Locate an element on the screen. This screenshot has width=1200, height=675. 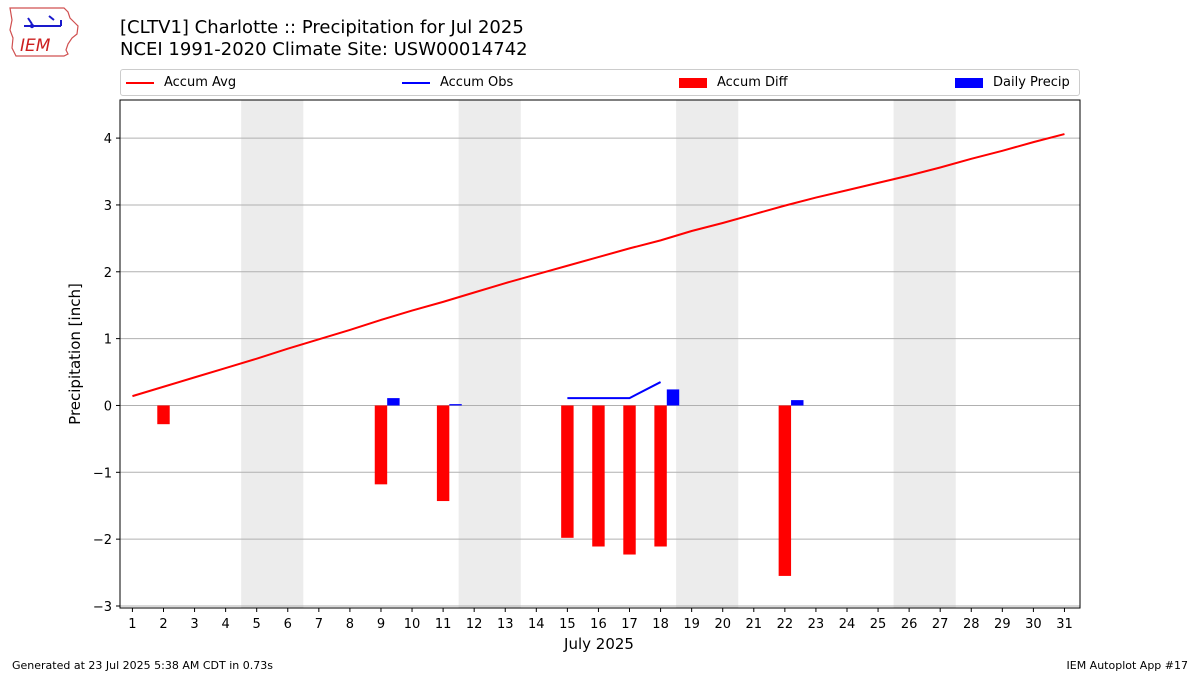
x-tick-label-5: 5 is located at coordinates (257, 624).